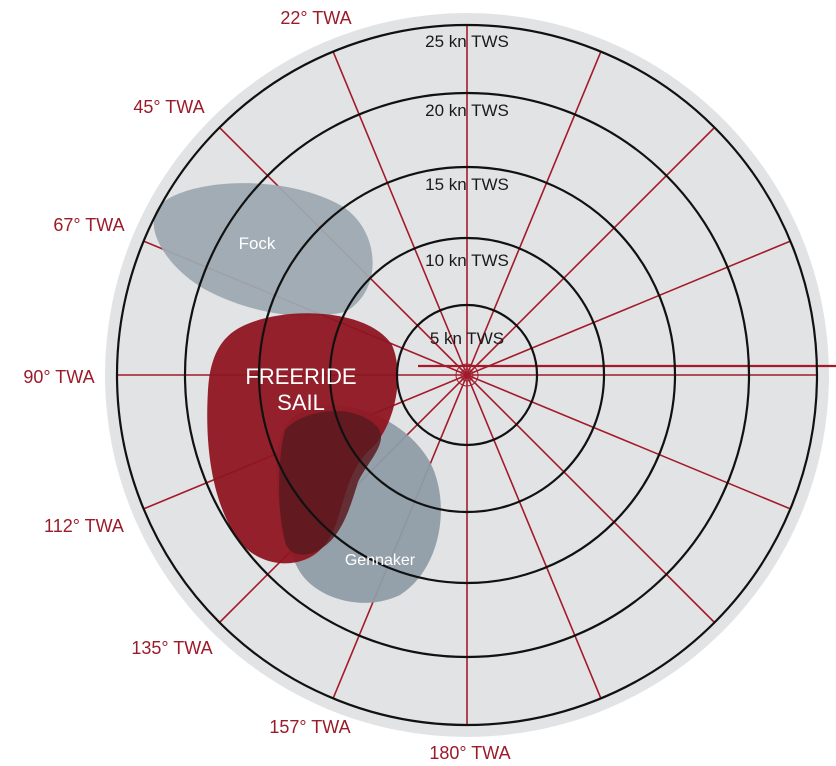  Describe the element at coordinates (380, 560) in the screenshot. I see `gennaker-label: Gennaker` at that location.